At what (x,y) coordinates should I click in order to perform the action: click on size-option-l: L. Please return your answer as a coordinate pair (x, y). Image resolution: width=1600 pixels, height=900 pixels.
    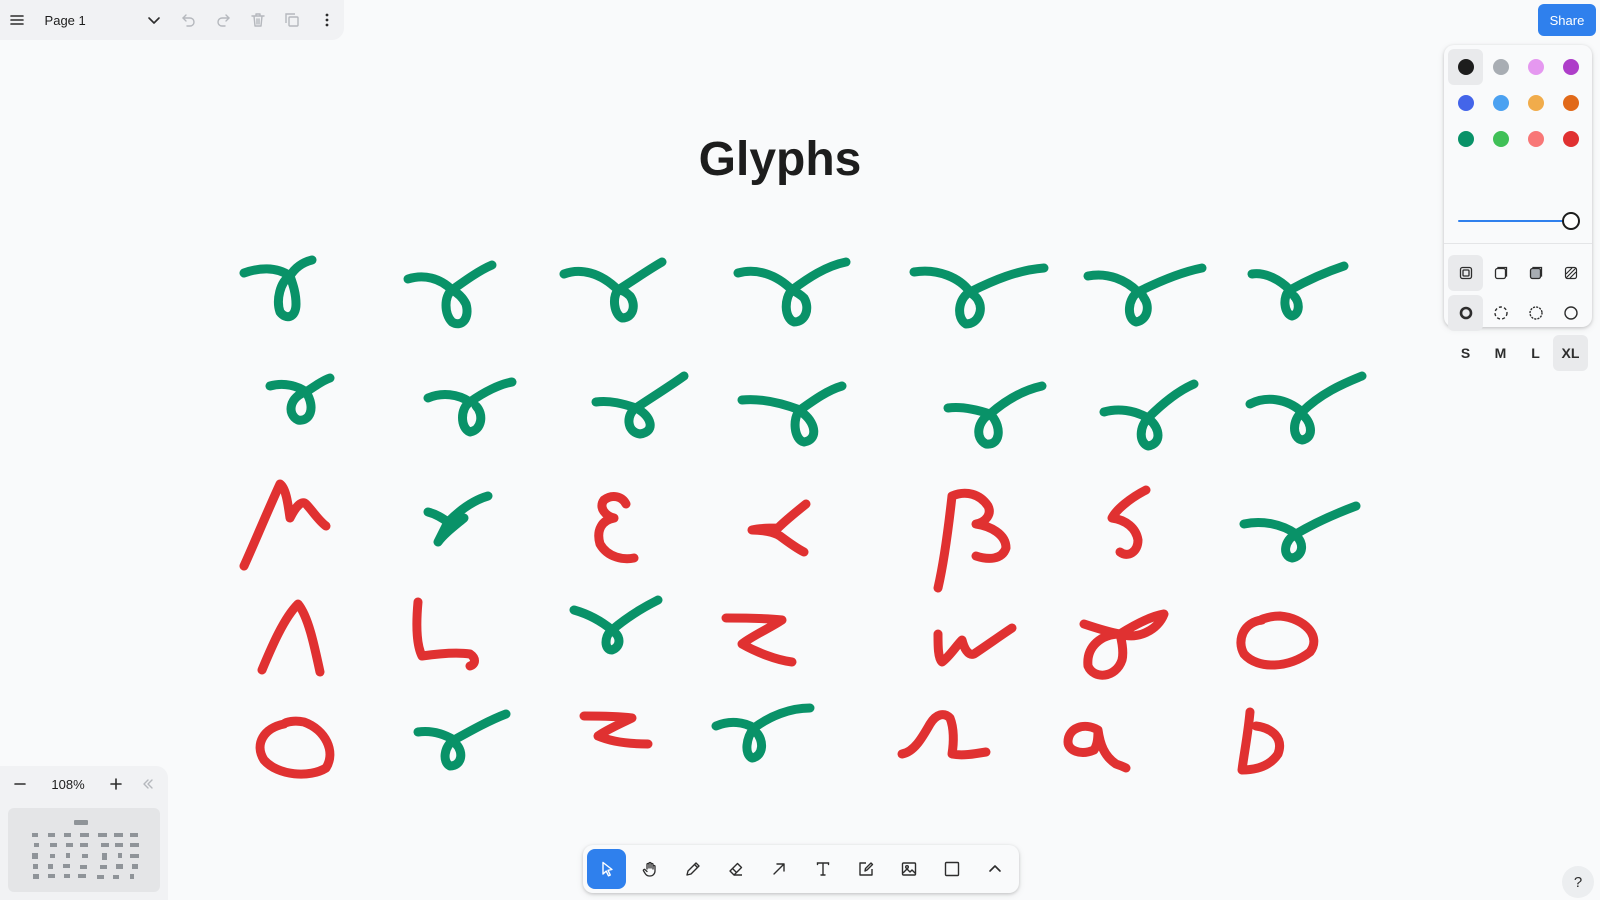
    Looking at the image, I should click on (1535, 353).